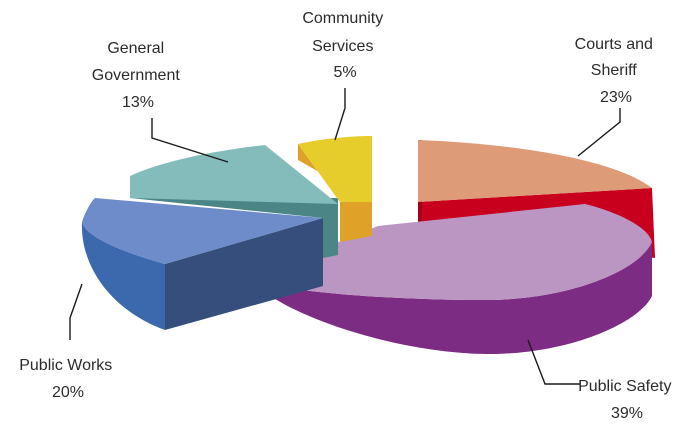  Describe the element at coordinates (599, 132) in the screenshot. I see `leader-line-courts` at that location.